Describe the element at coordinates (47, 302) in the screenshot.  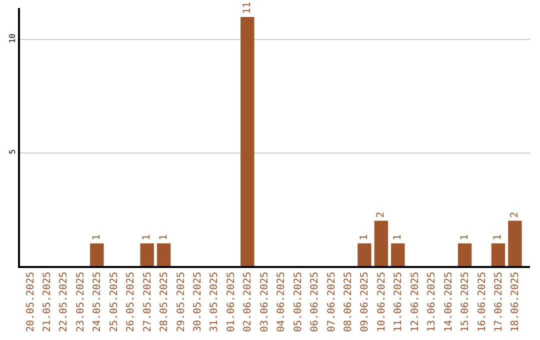
I see `x-tick-label: 21.05.2025` at that location.